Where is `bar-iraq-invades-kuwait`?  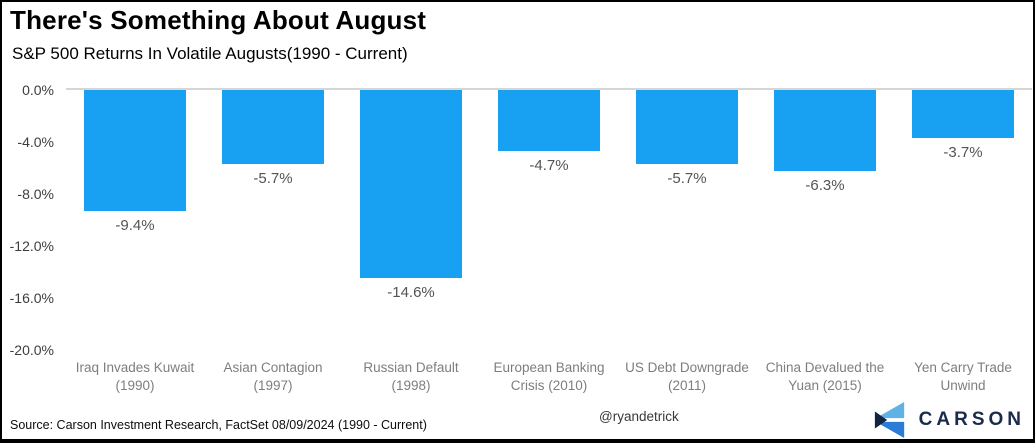 bar-iraq-invades-kuwait is located at coordinates (135, 151).